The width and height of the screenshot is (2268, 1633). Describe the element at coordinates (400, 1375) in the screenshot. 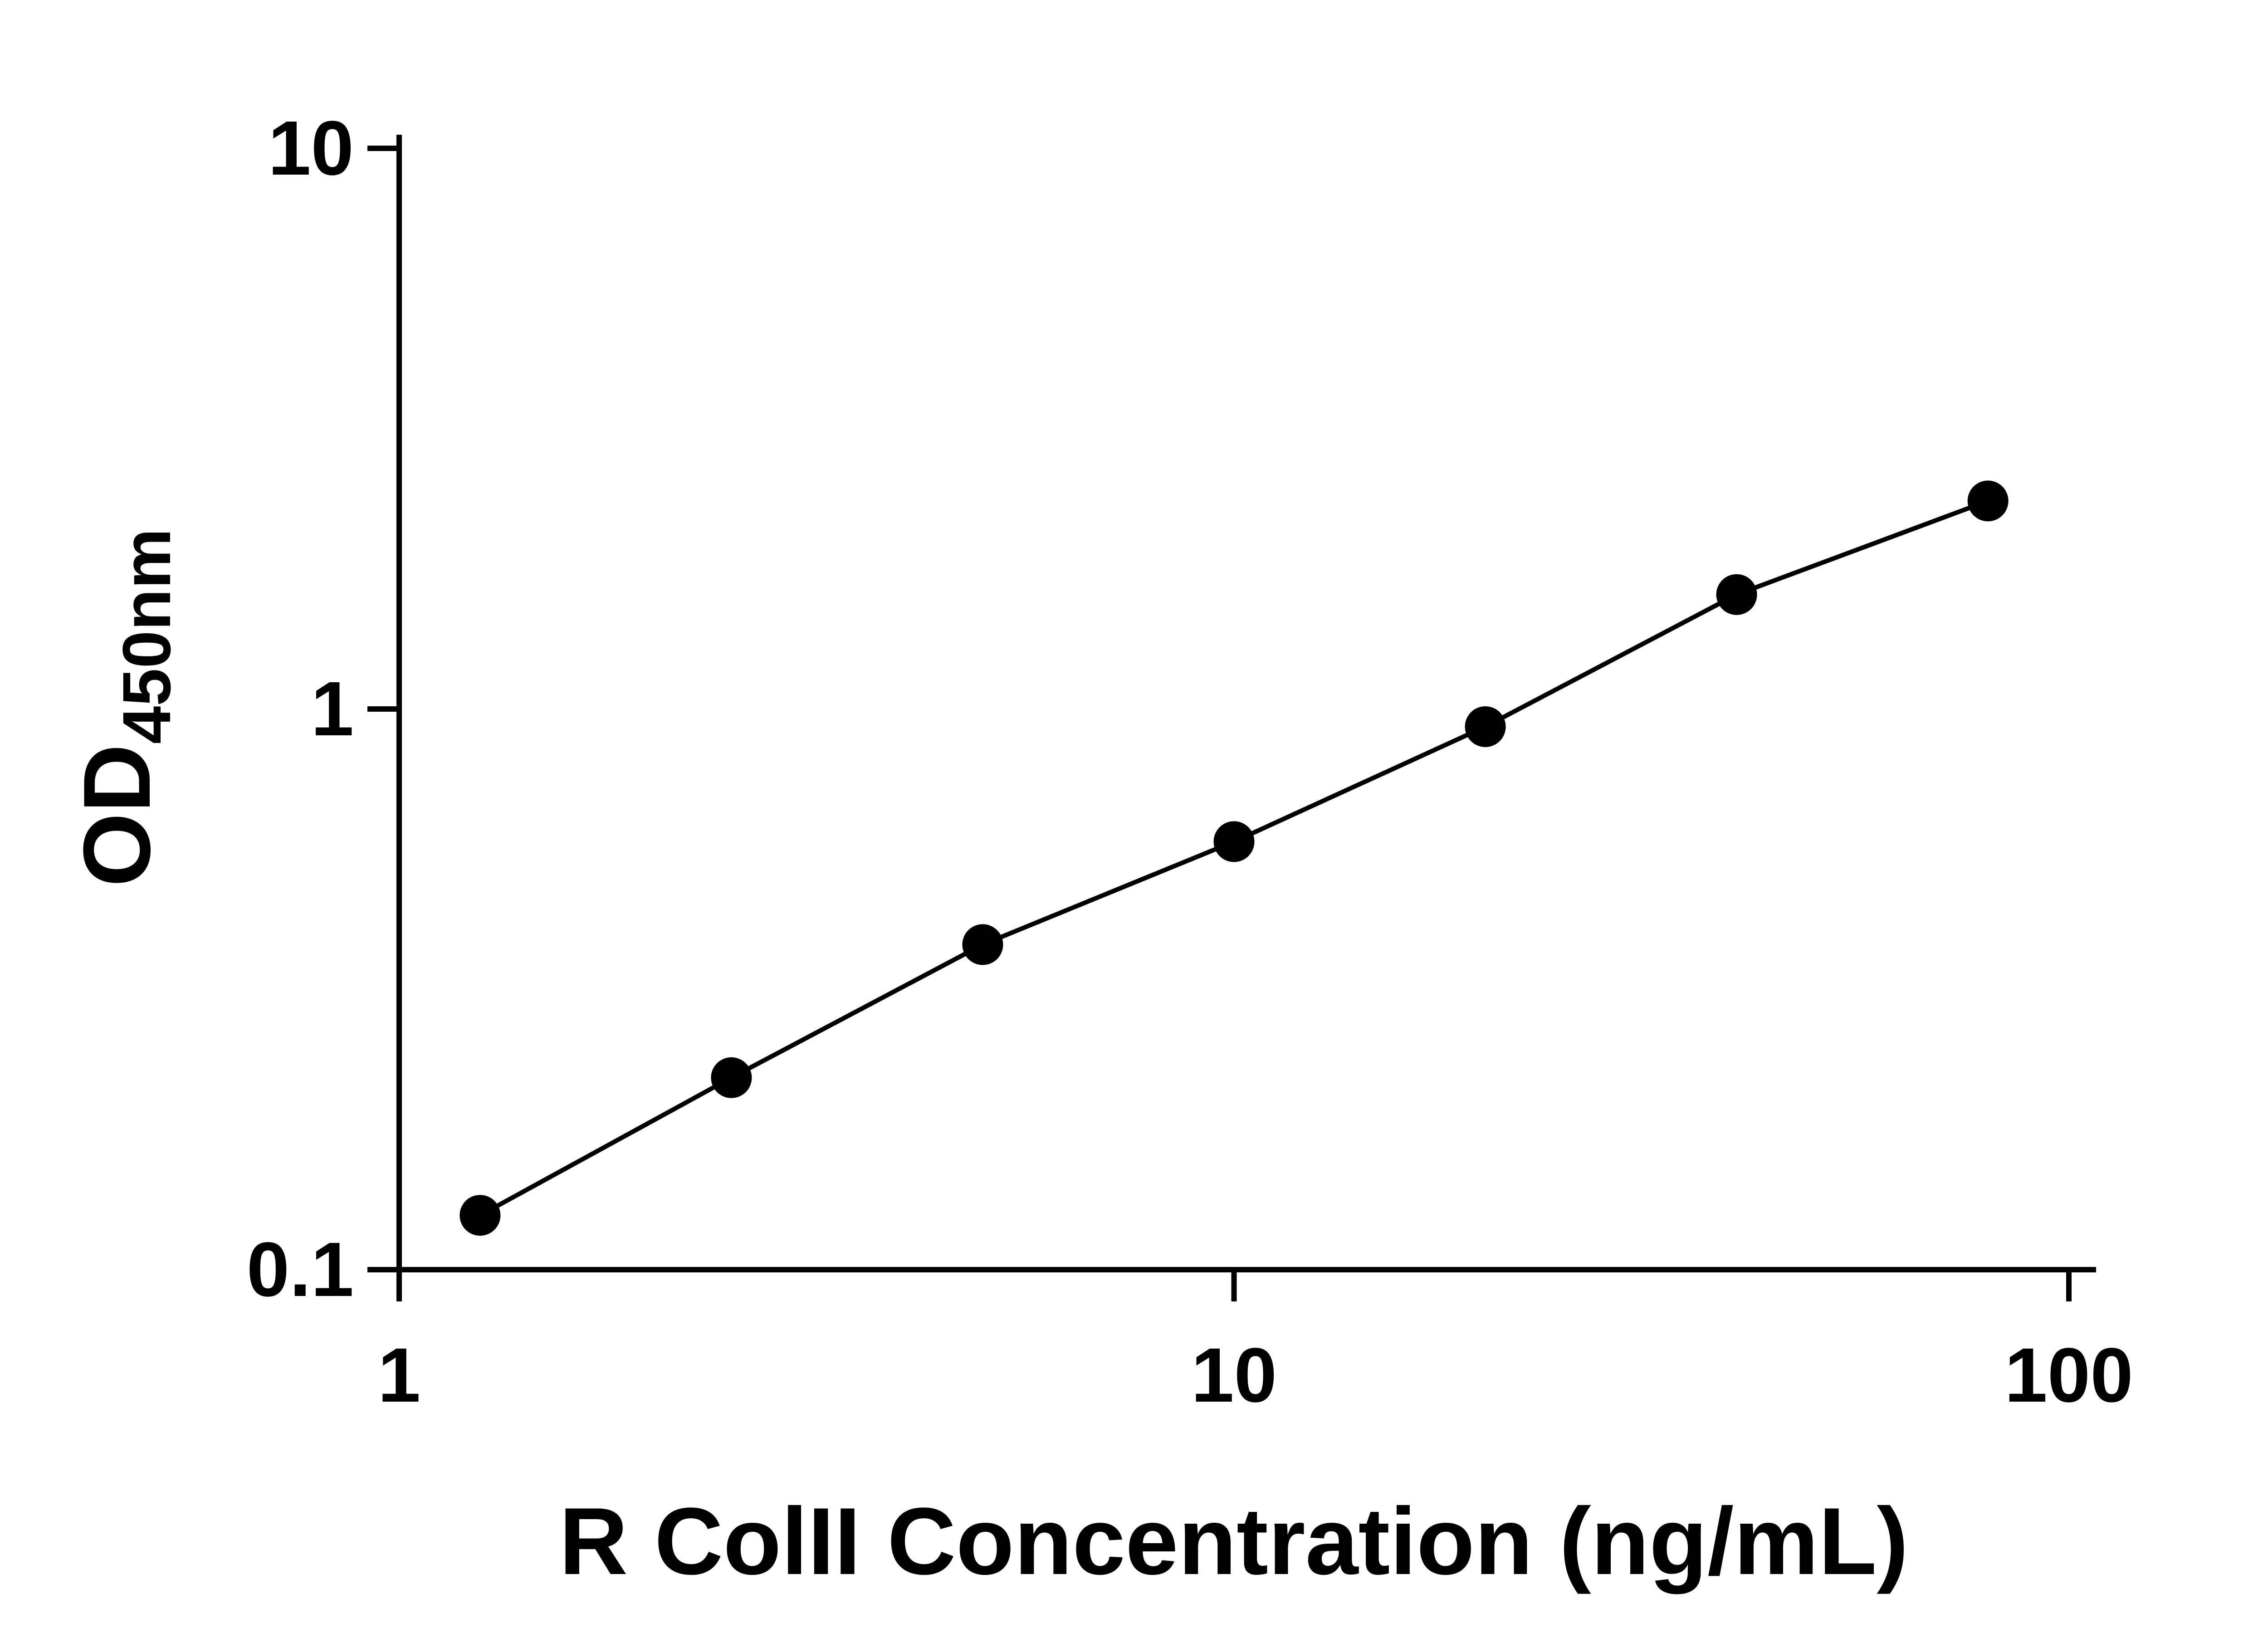

I see `x-tick-label: 1` at that location.